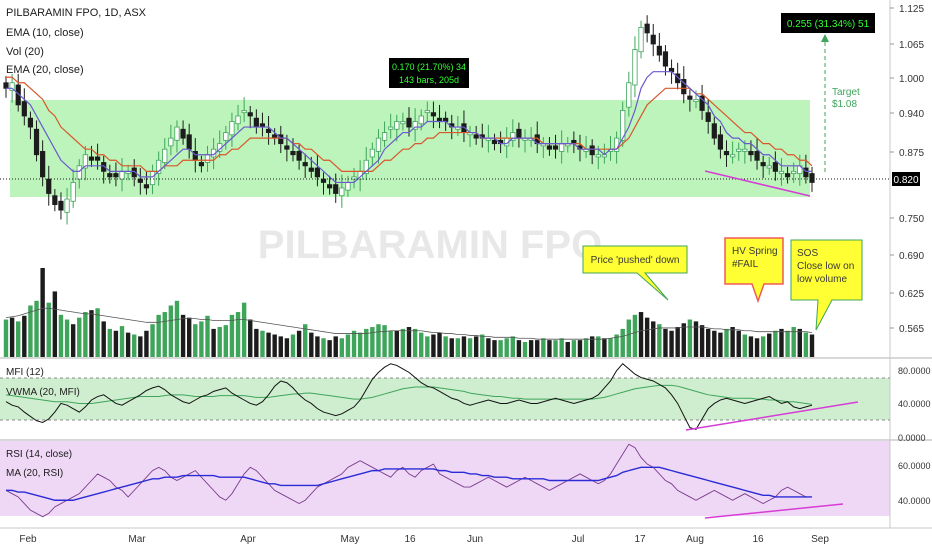  Describe the element at coordinates (911, 114) in the screenshot. I see `price-tick-label: 0.940` at that location.